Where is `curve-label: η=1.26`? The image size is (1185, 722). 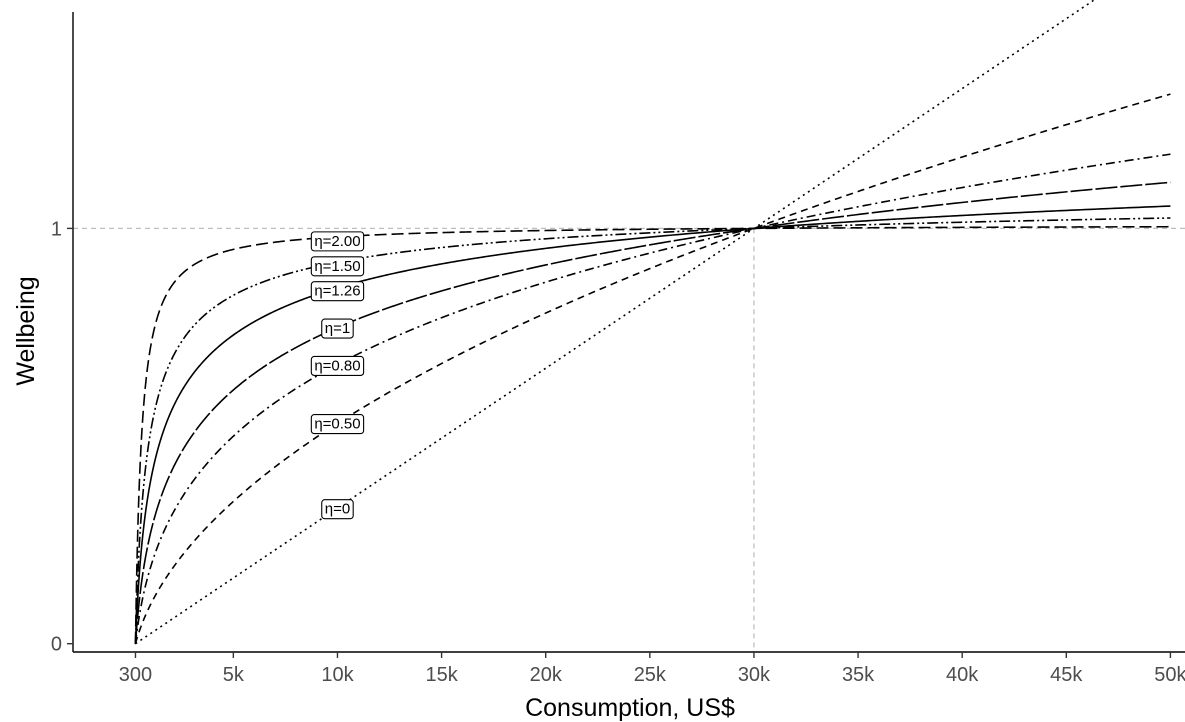 curve-label: η=1.26 is located at coordinates (337, 291).